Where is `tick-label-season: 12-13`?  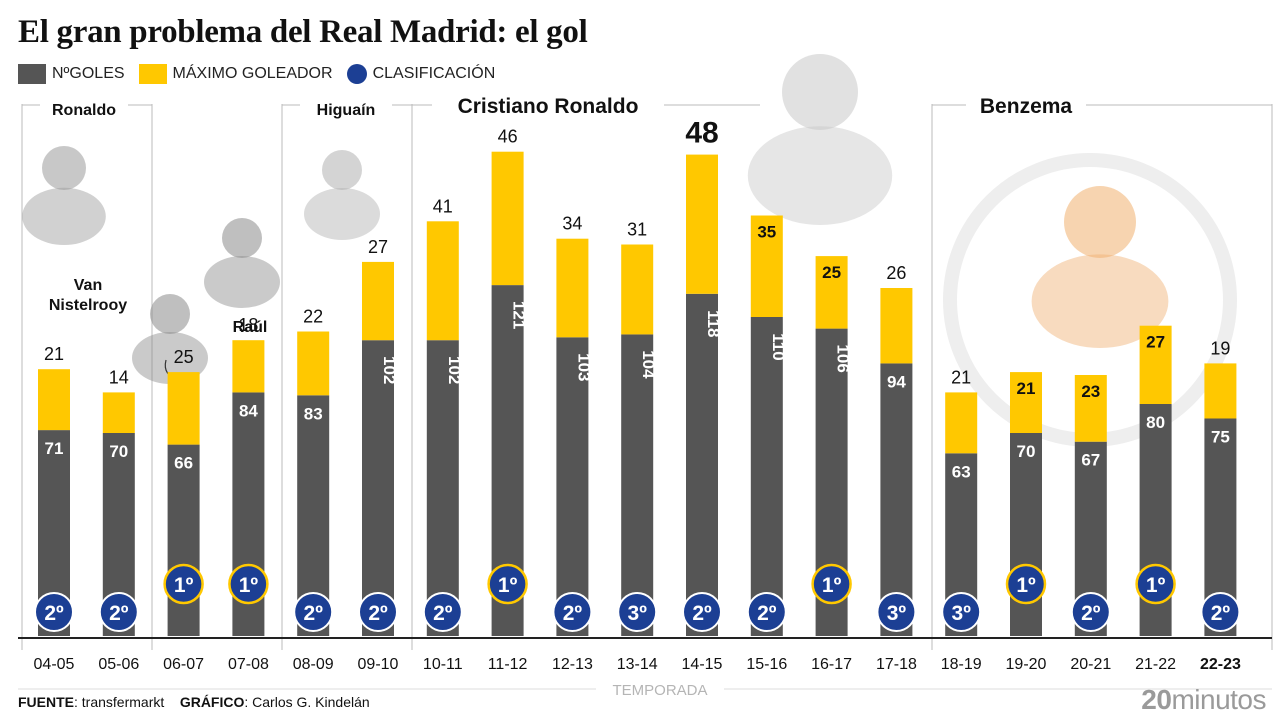
tick-label-season: 12-13 is located at coordinates (572, 664).